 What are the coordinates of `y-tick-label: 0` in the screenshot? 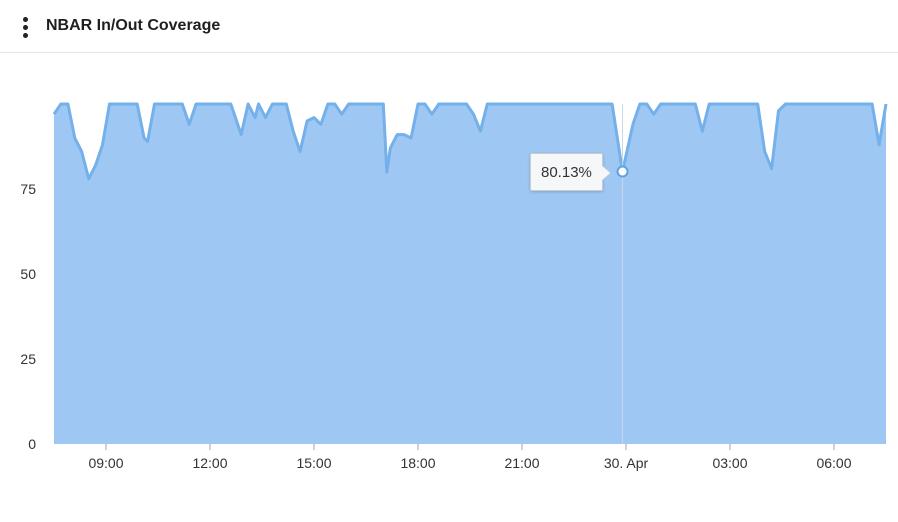 It's located at (32, 444).